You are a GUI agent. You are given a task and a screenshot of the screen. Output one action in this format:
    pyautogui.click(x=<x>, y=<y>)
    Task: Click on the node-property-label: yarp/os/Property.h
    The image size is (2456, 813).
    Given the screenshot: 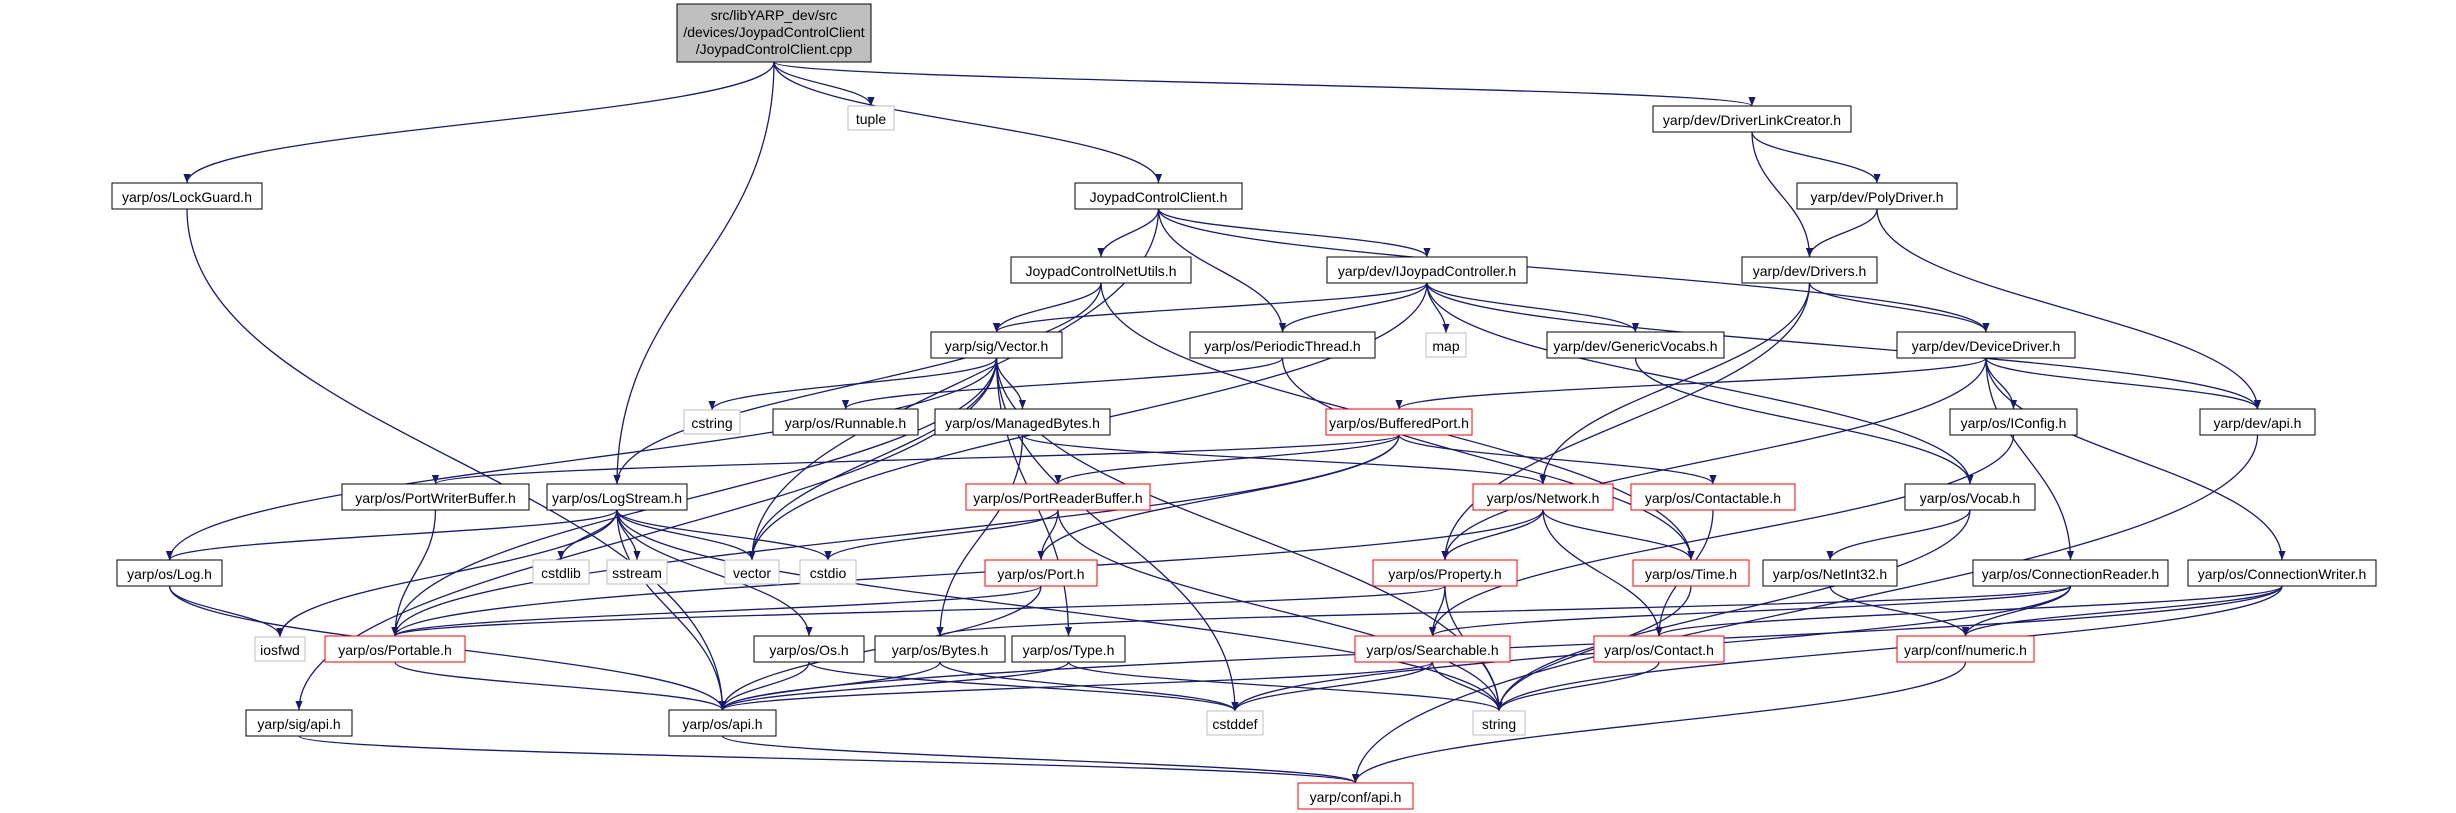 What is the action you would take?
    pyautogui.click(x=1444, y=574)
    